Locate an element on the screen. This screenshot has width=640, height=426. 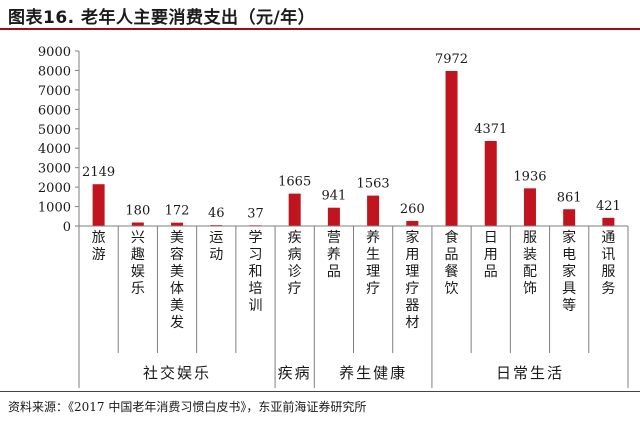
category-label: 养生理疗 is located at coordinates (373, 263).